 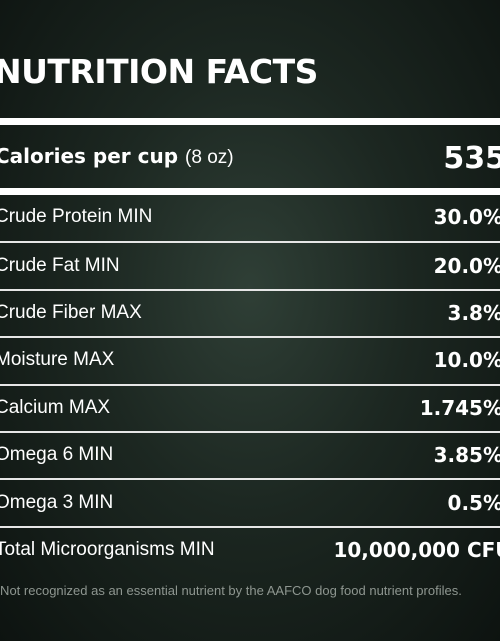 I want to click on nutrient-value: 1.745%, so click(x=459, y=408).